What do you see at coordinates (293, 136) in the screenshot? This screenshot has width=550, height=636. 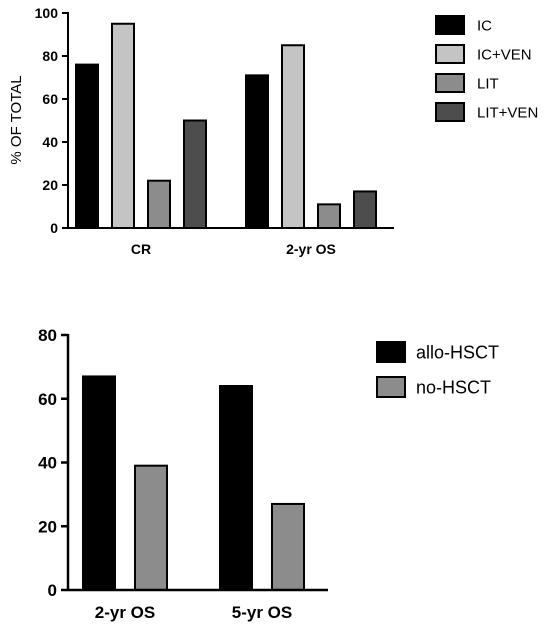 I see `bar-ic-ven-2-yr-os` at bounding box center [293, 136].